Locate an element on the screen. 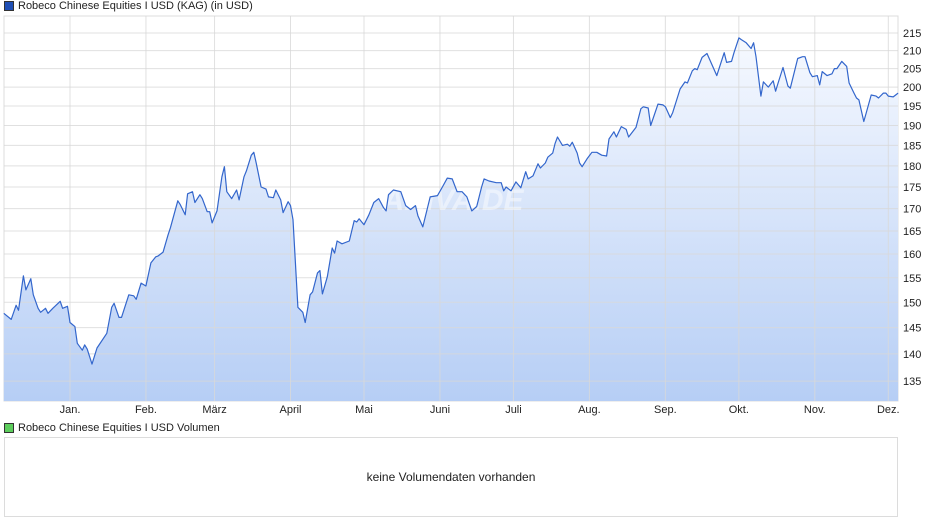 This screenshot has width=940, height=526. x-tick-label: Juli is located at coordinates (513, 410).